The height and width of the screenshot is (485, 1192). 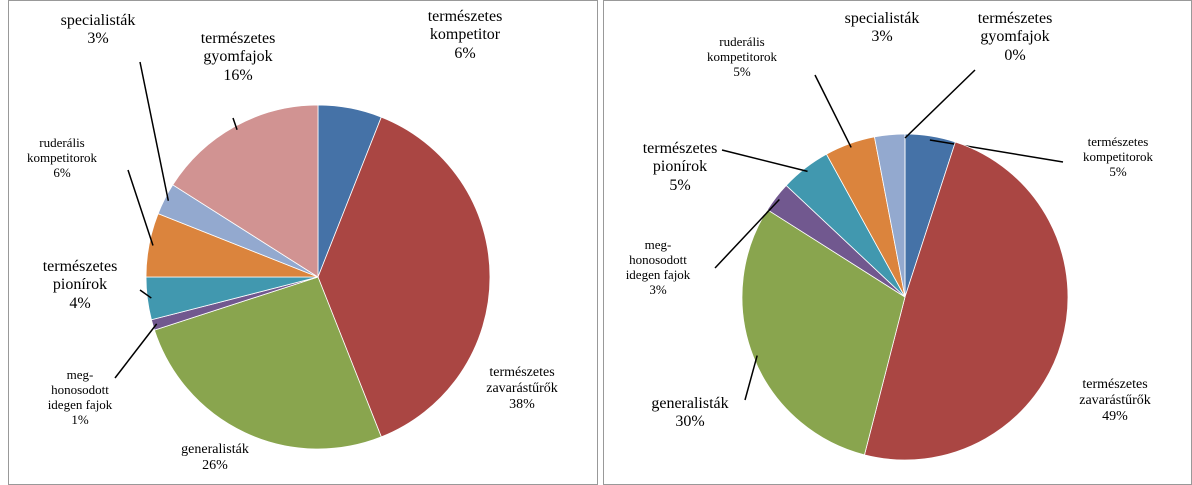 I want to click on slice-value-label: 26%, so click(x=215, y=466).